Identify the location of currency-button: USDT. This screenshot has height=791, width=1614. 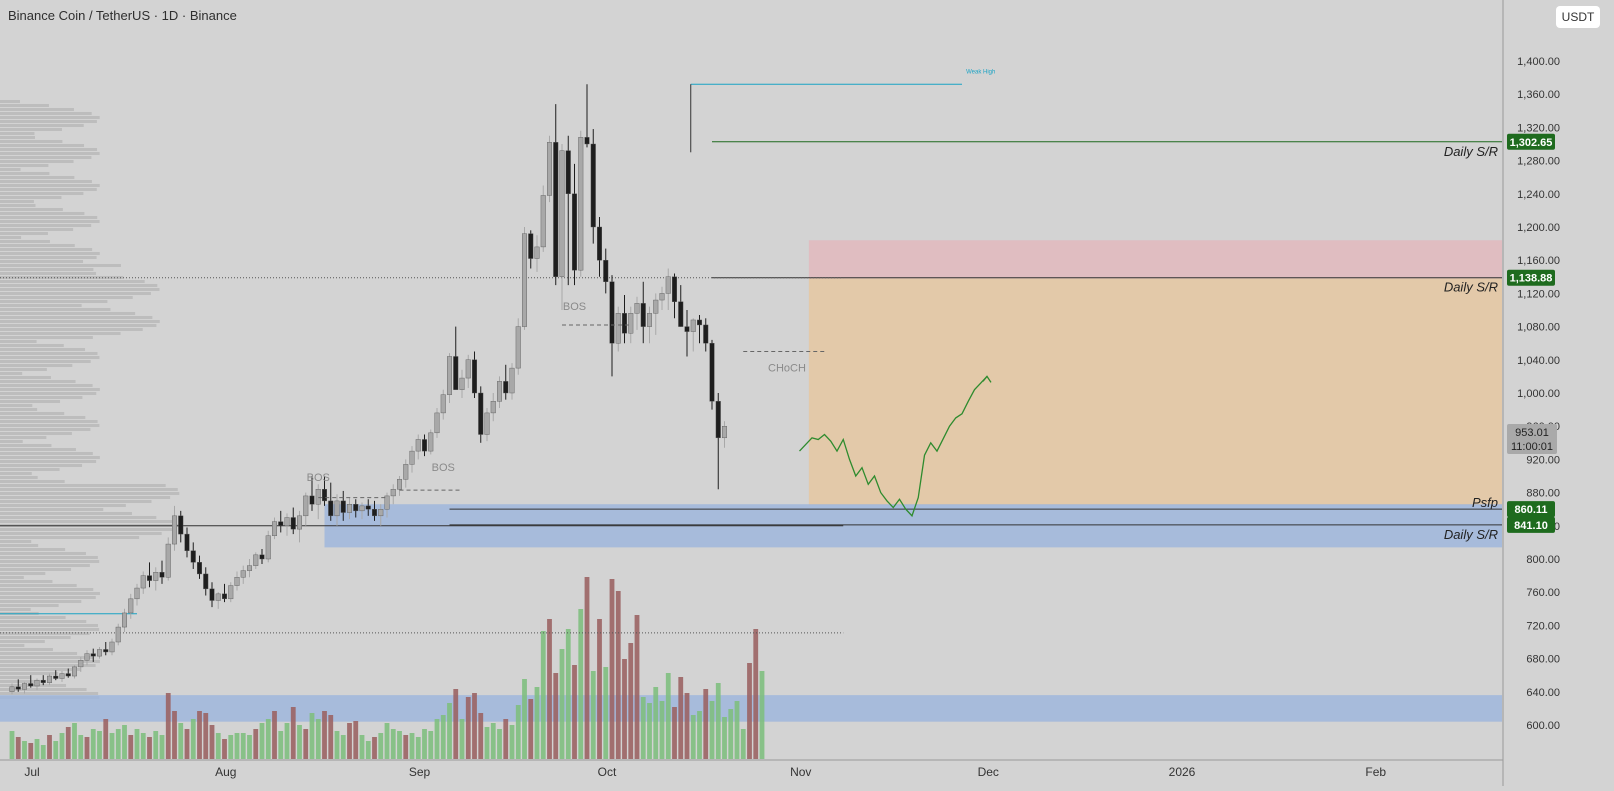
(1578, 17).